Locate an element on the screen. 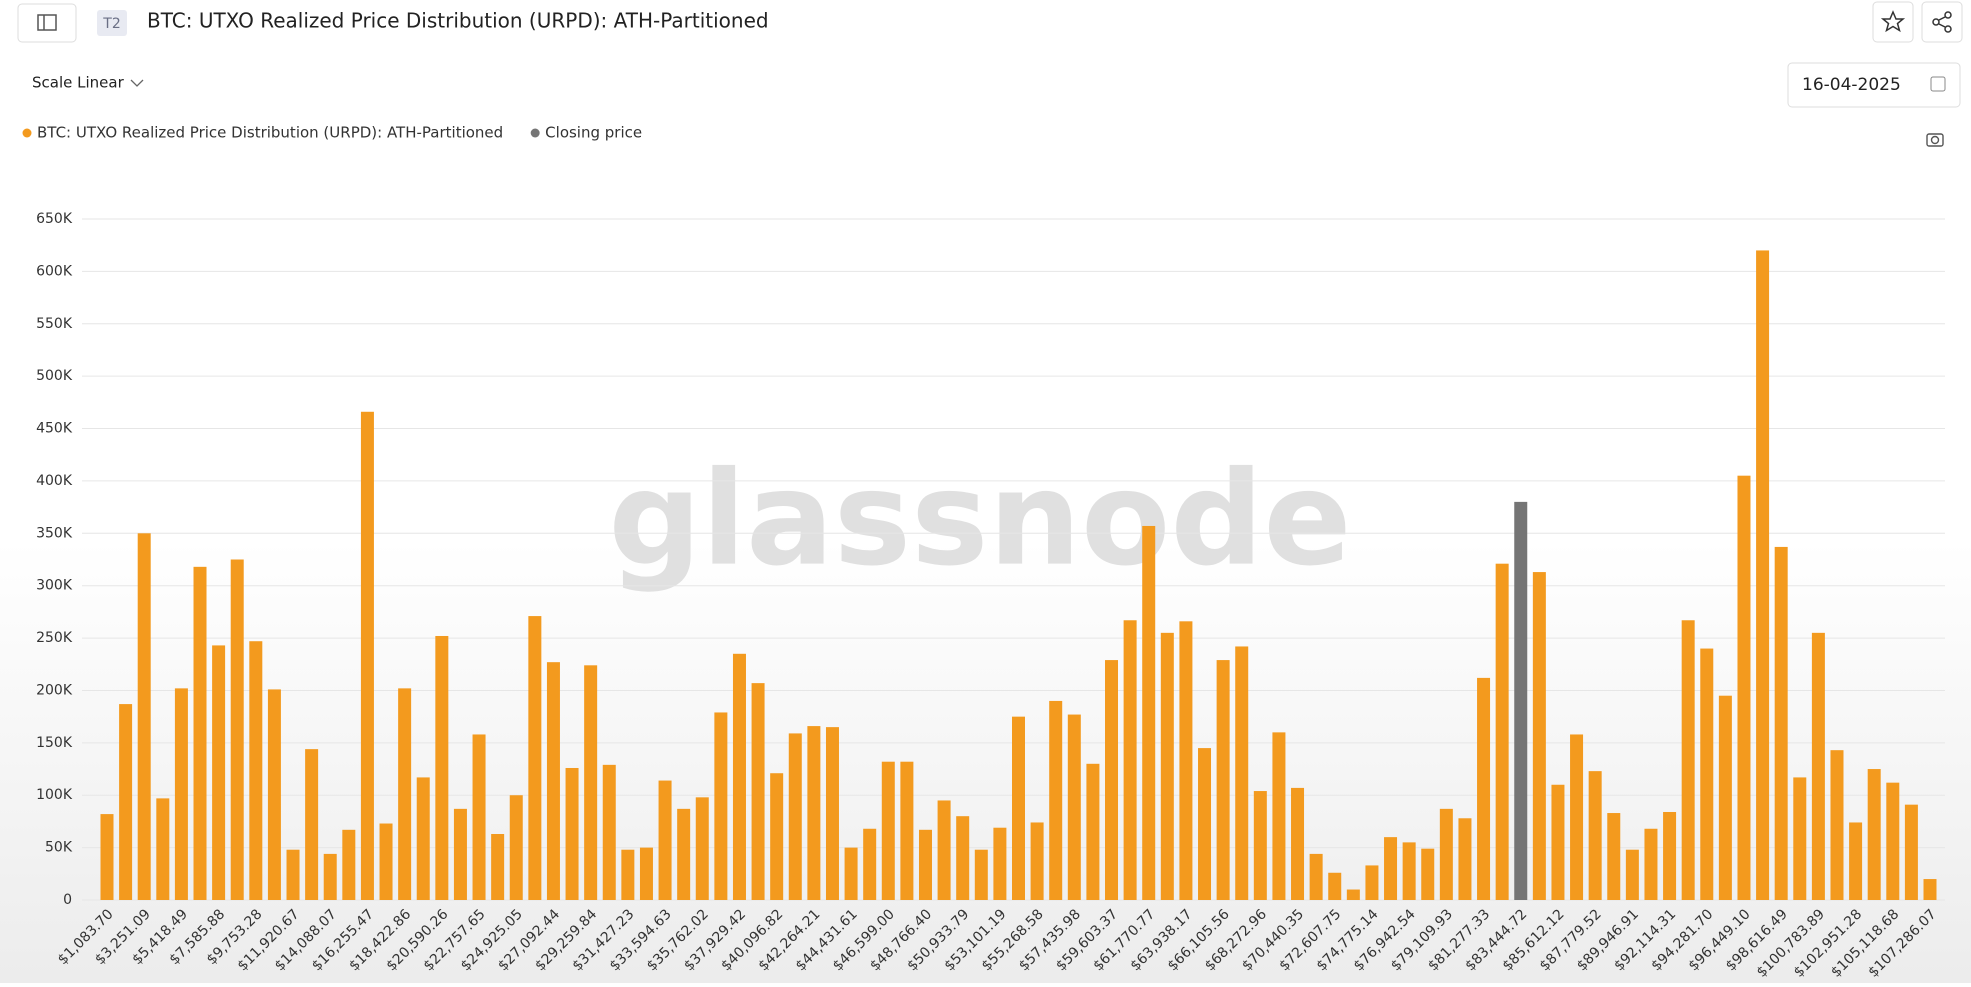  y-tick-label: 450K is located at coordinates (54, 429).